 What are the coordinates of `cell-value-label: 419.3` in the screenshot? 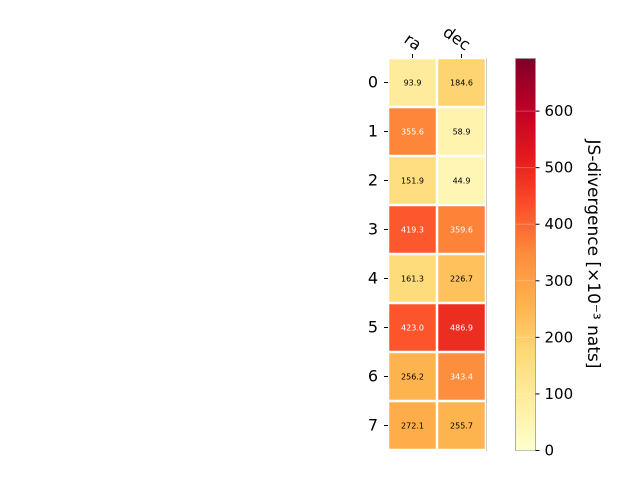 It's located at (412, 230).